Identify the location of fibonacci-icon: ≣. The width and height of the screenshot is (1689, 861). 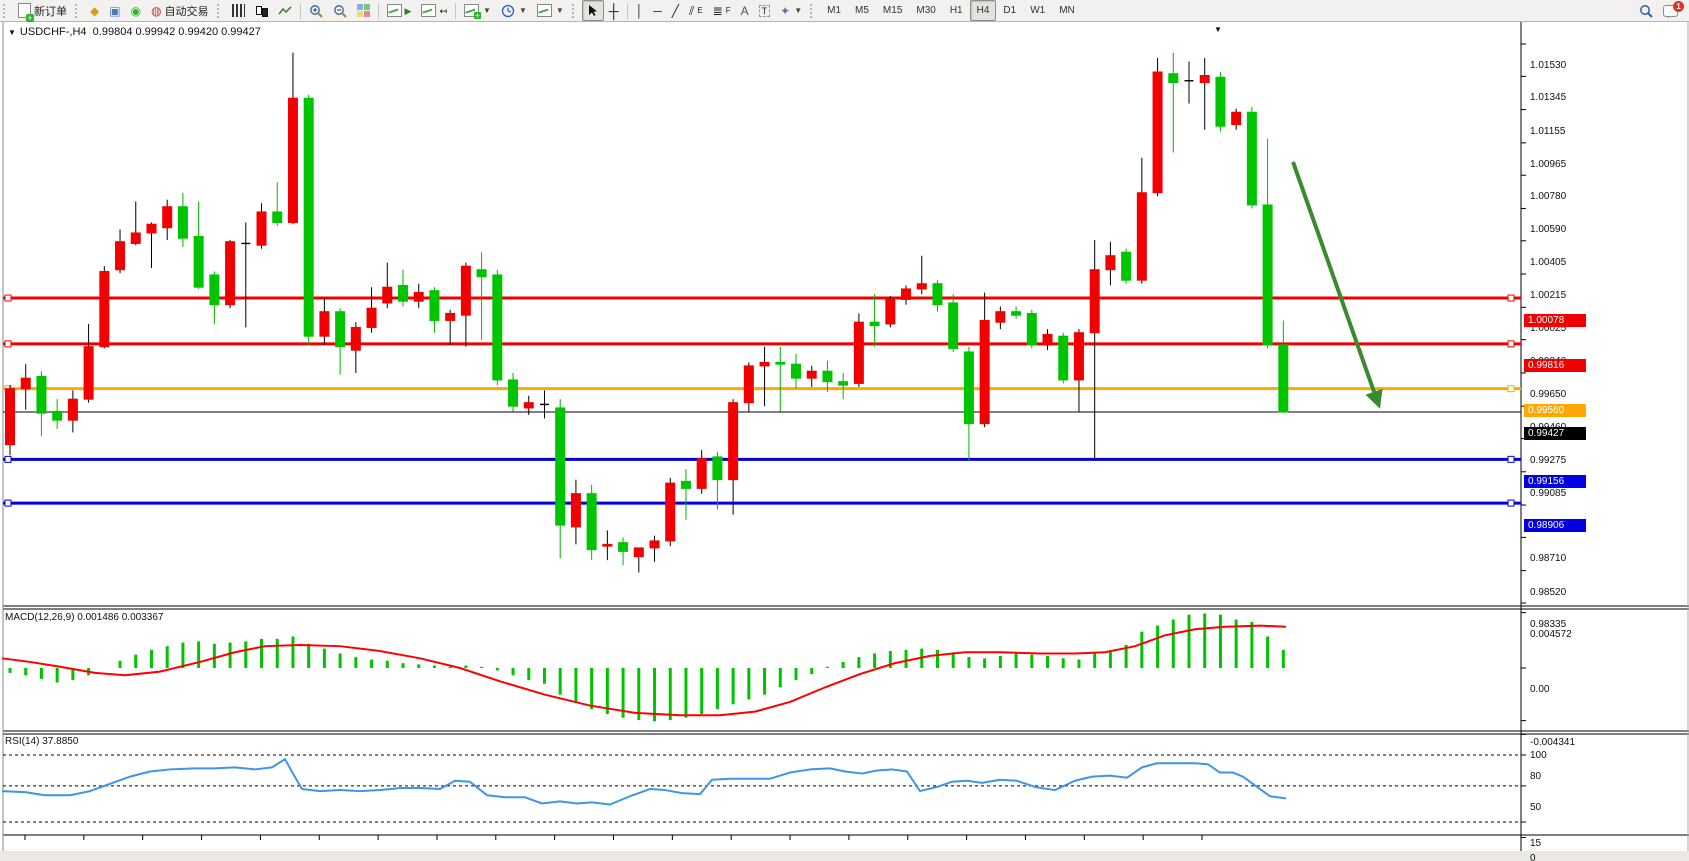
(717, 10).